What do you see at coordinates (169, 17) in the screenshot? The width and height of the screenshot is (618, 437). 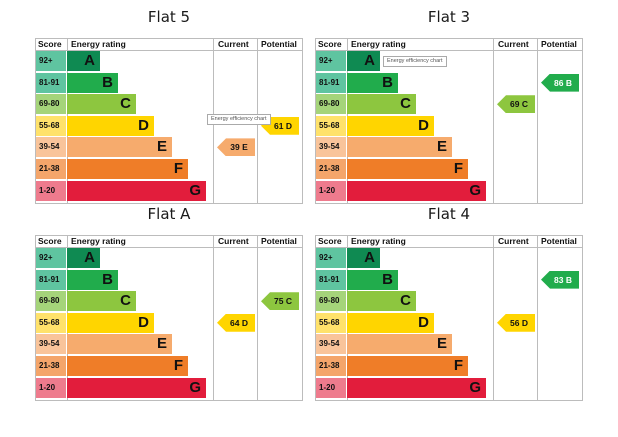 I see `chart-title: Flat 5` at bounding box center [169, 17].